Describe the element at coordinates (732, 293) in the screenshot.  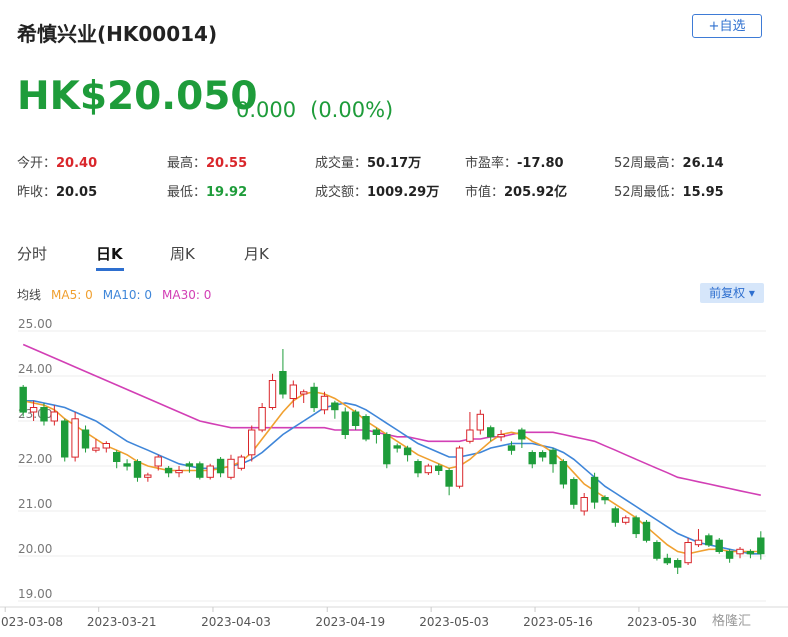
I see `adjust-mode-dropdown: 前复权 ▾` at that location.